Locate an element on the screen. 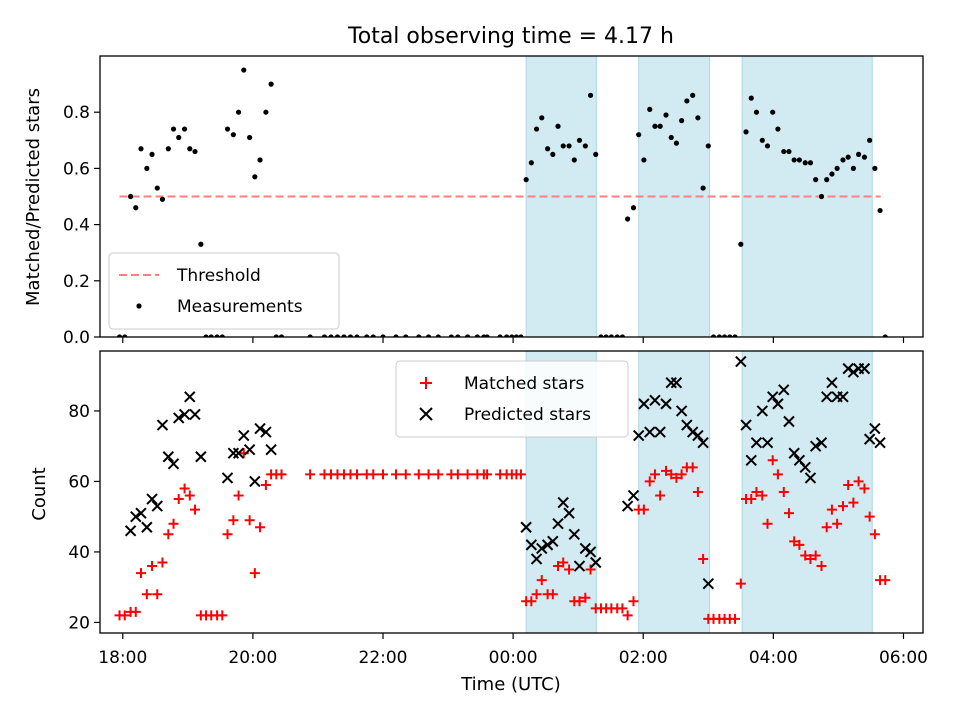  legend-label: Measurements is located at coordinates (240, 307).